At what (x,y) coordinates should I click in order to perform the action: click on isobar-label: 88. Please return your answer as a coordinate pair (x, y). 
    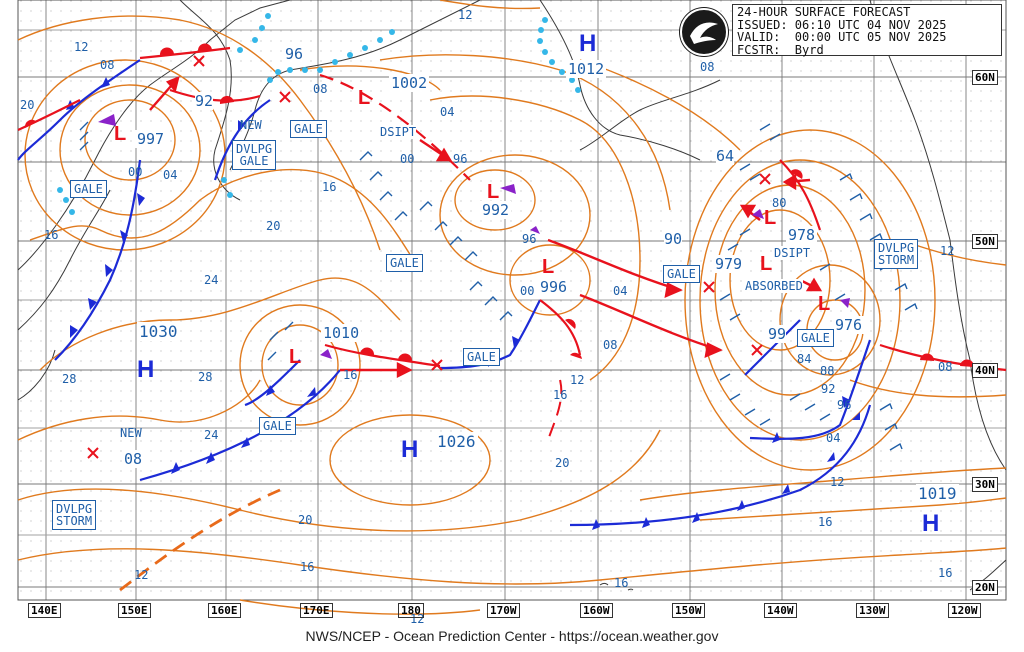
    Looking at the image, I should click on (827, 371).